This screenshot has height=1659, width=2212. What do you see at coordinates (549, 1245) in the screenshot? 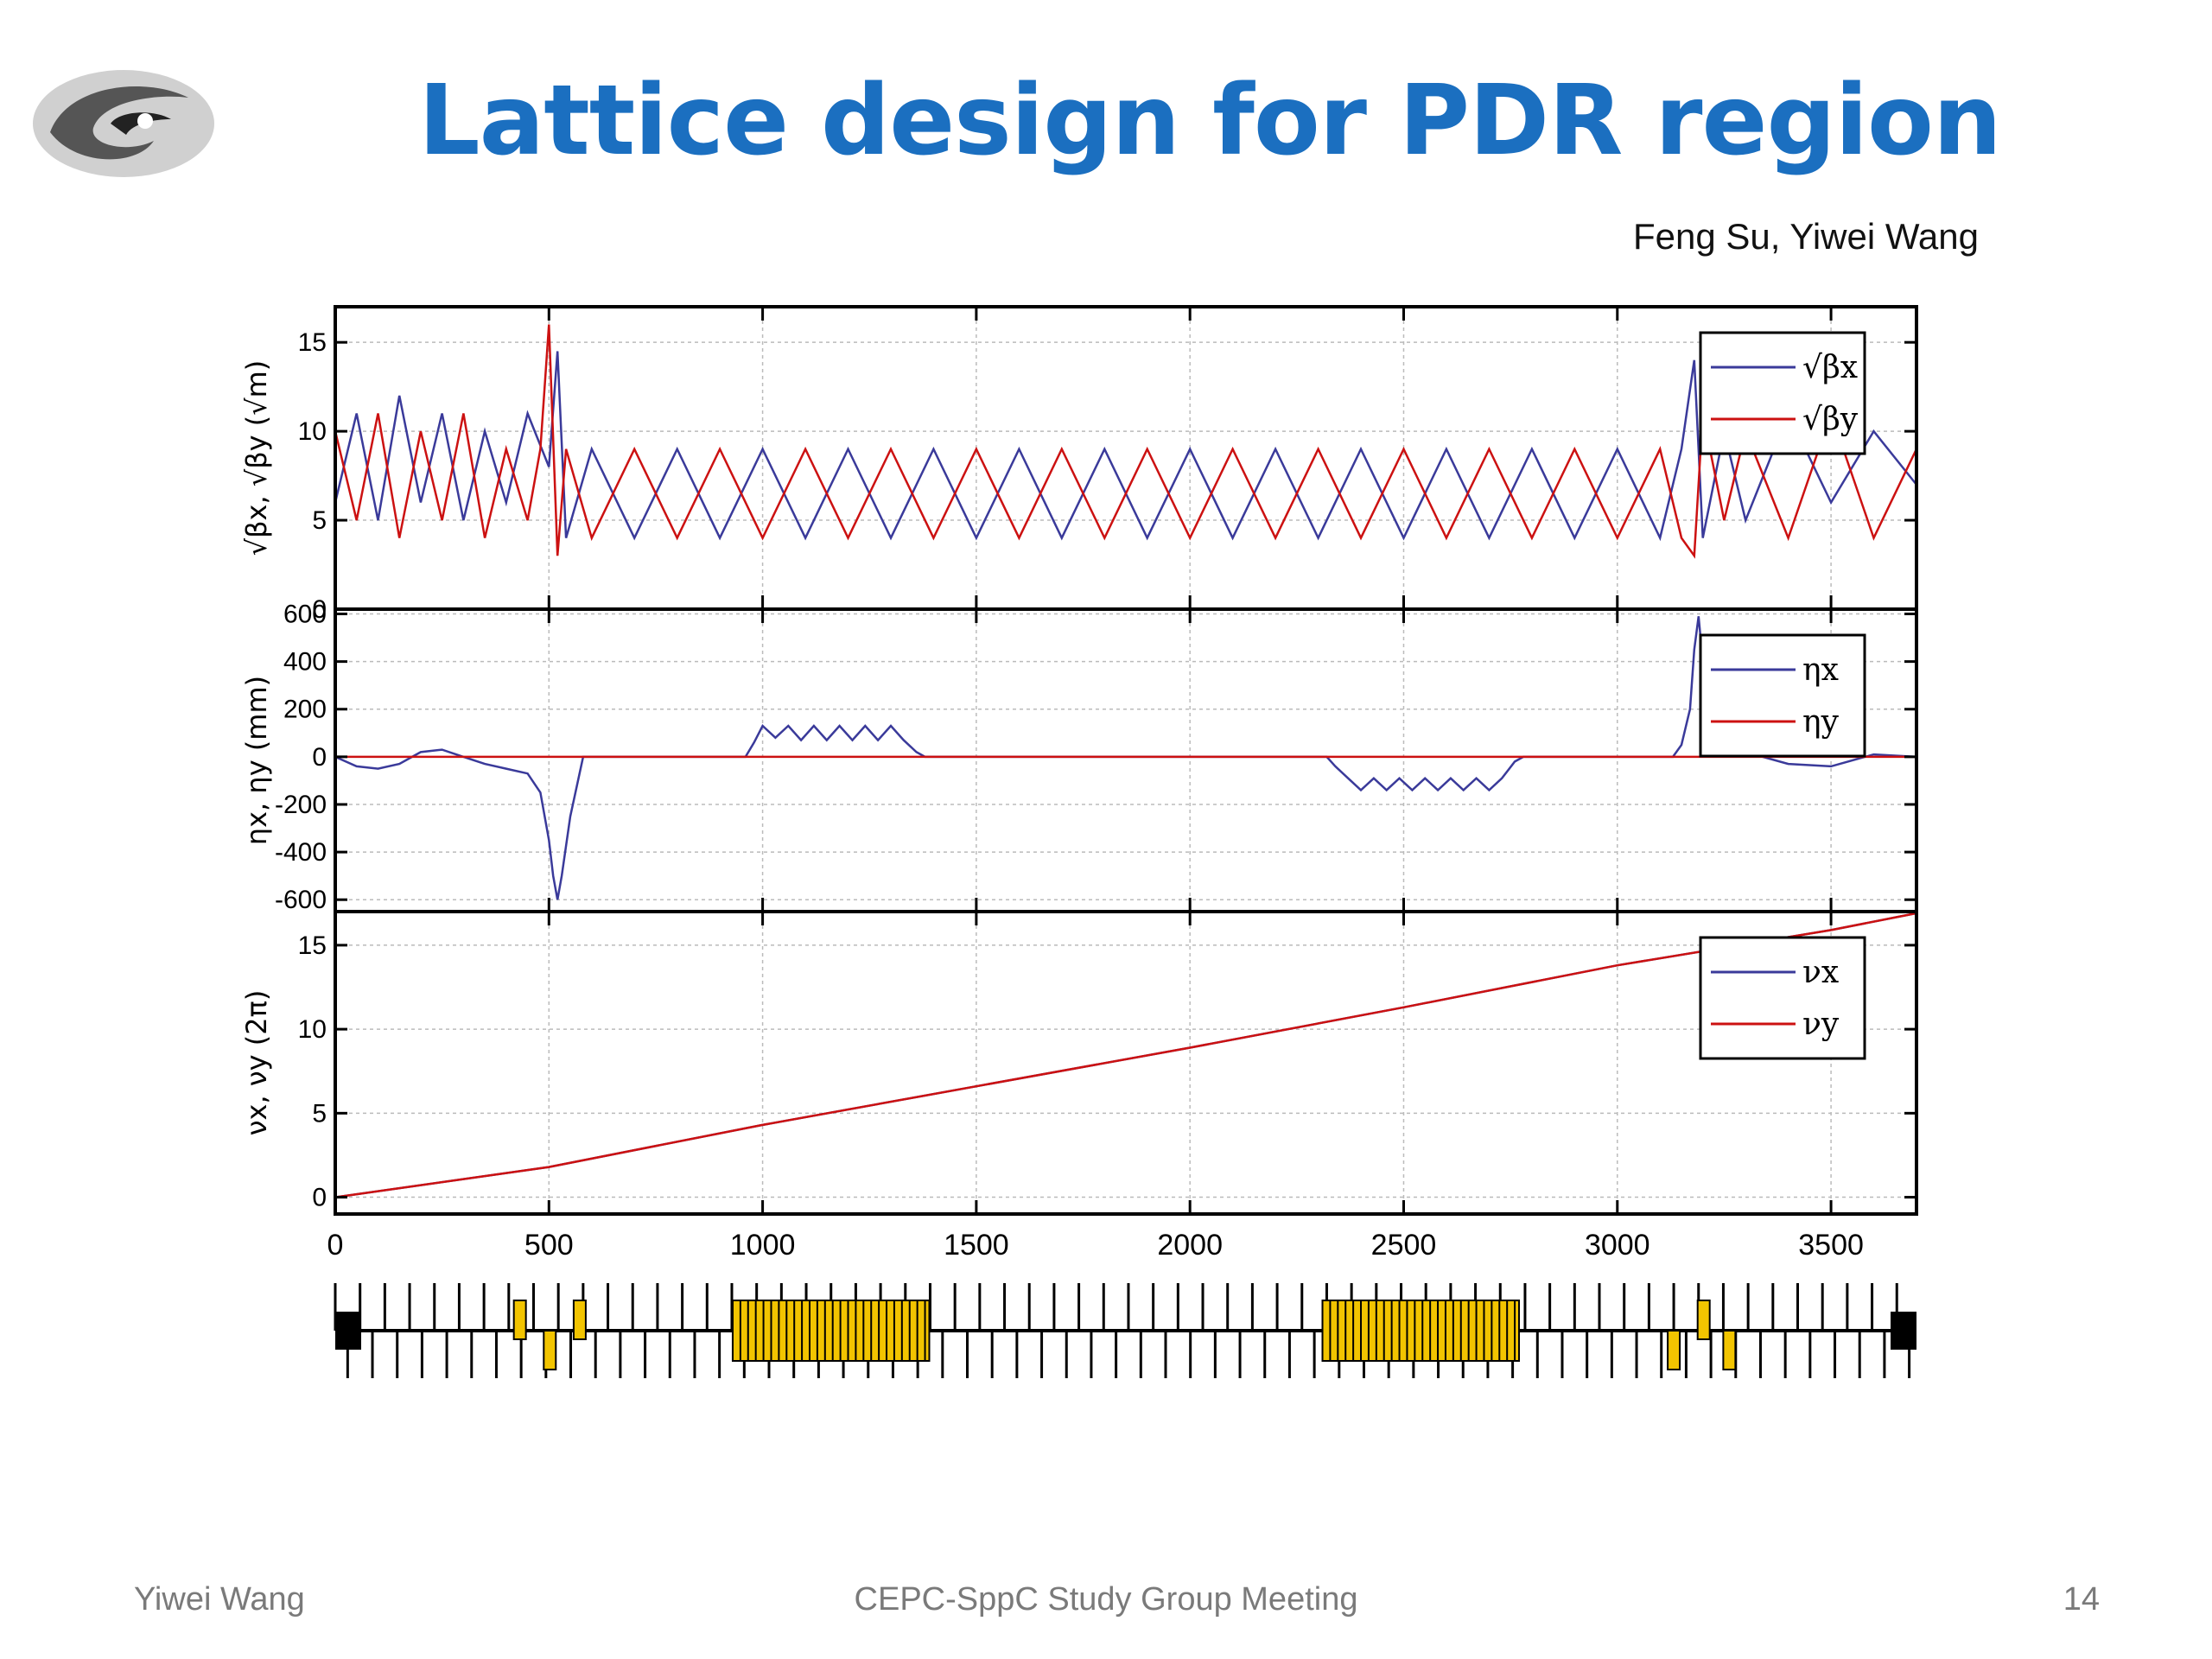
I see `x-tick-label: 500` at bounding box center [549, 1245].